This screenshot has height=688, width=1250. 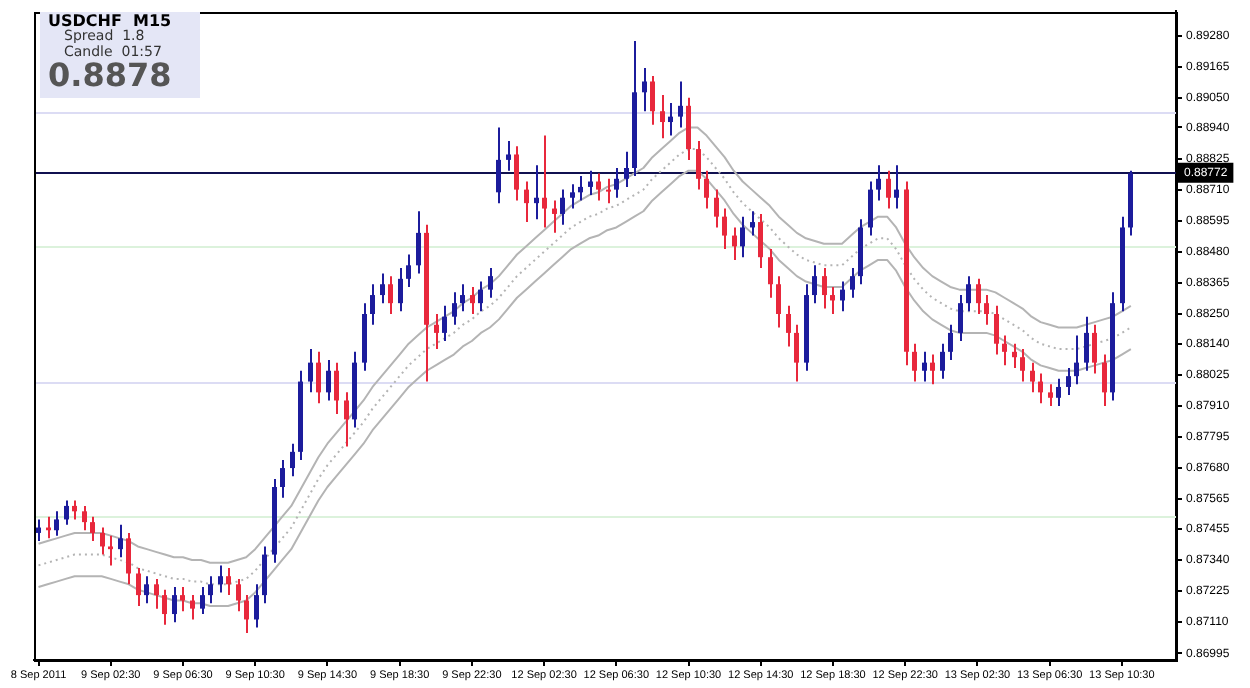 I want to click on annotation: 0.8878, so click(x=111, y=75).